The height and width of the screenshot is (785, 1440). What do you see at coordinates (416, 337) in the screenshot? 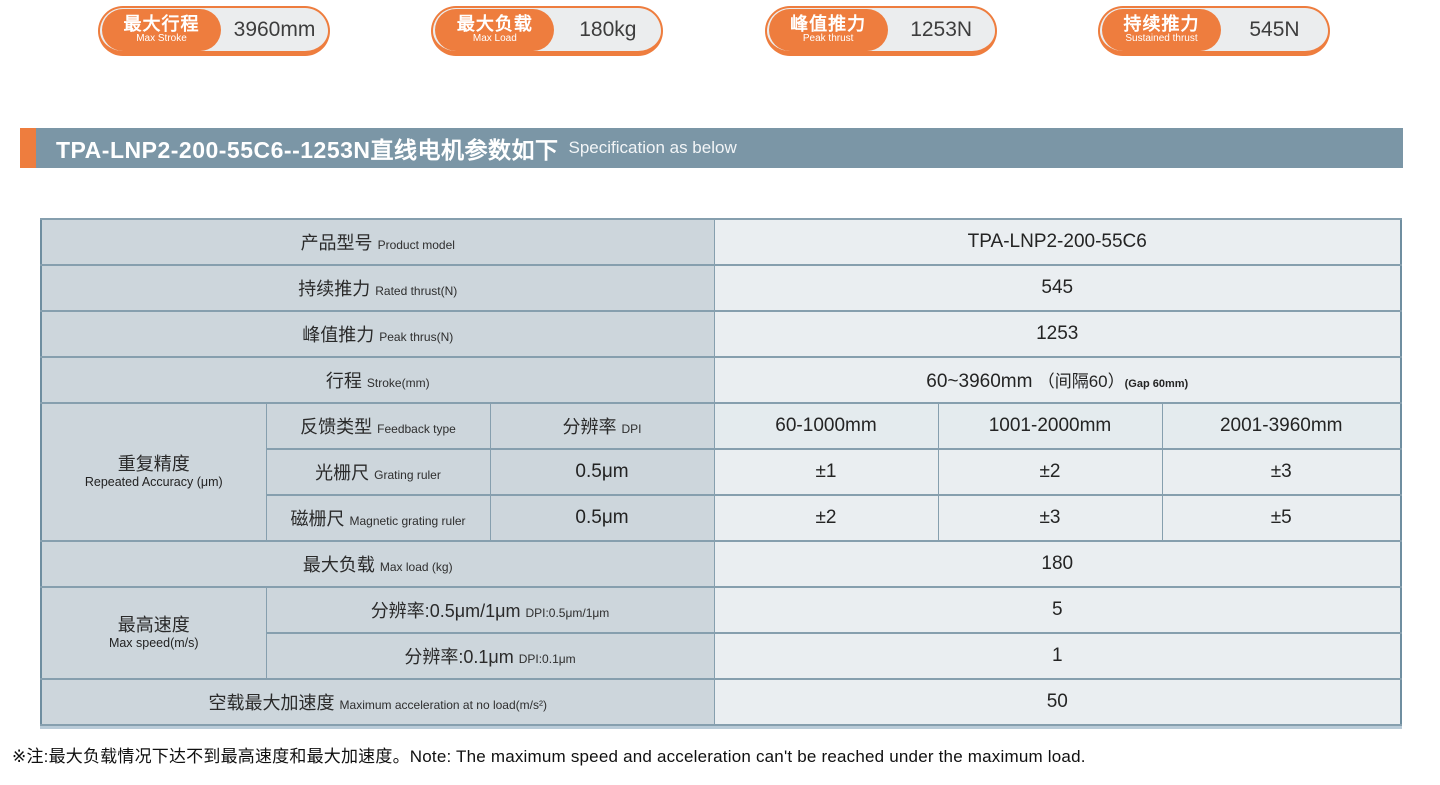
I see `peak-thrust-label-en: Peak thrus(N)` at bounding box center [416, 337].